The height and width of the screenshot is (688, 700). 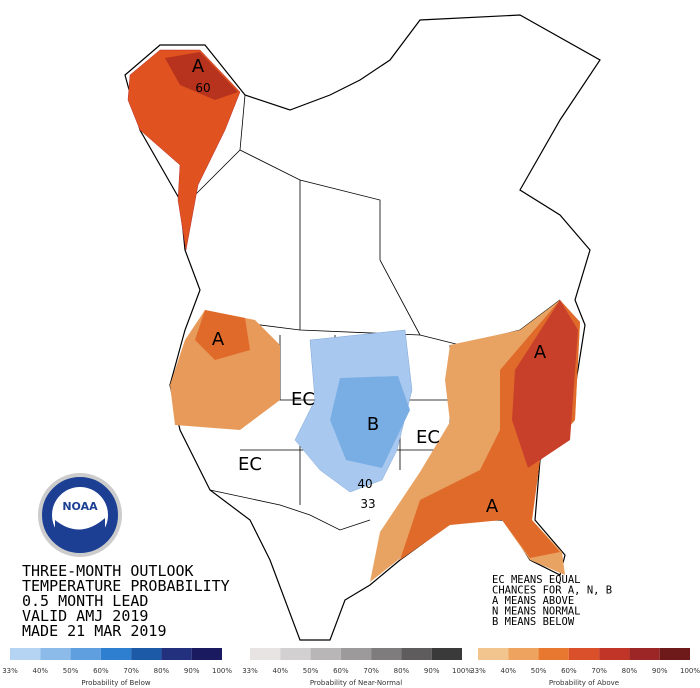 I want to click on legend-title: Probability of Near-Normal, so click(x=356, y=683).